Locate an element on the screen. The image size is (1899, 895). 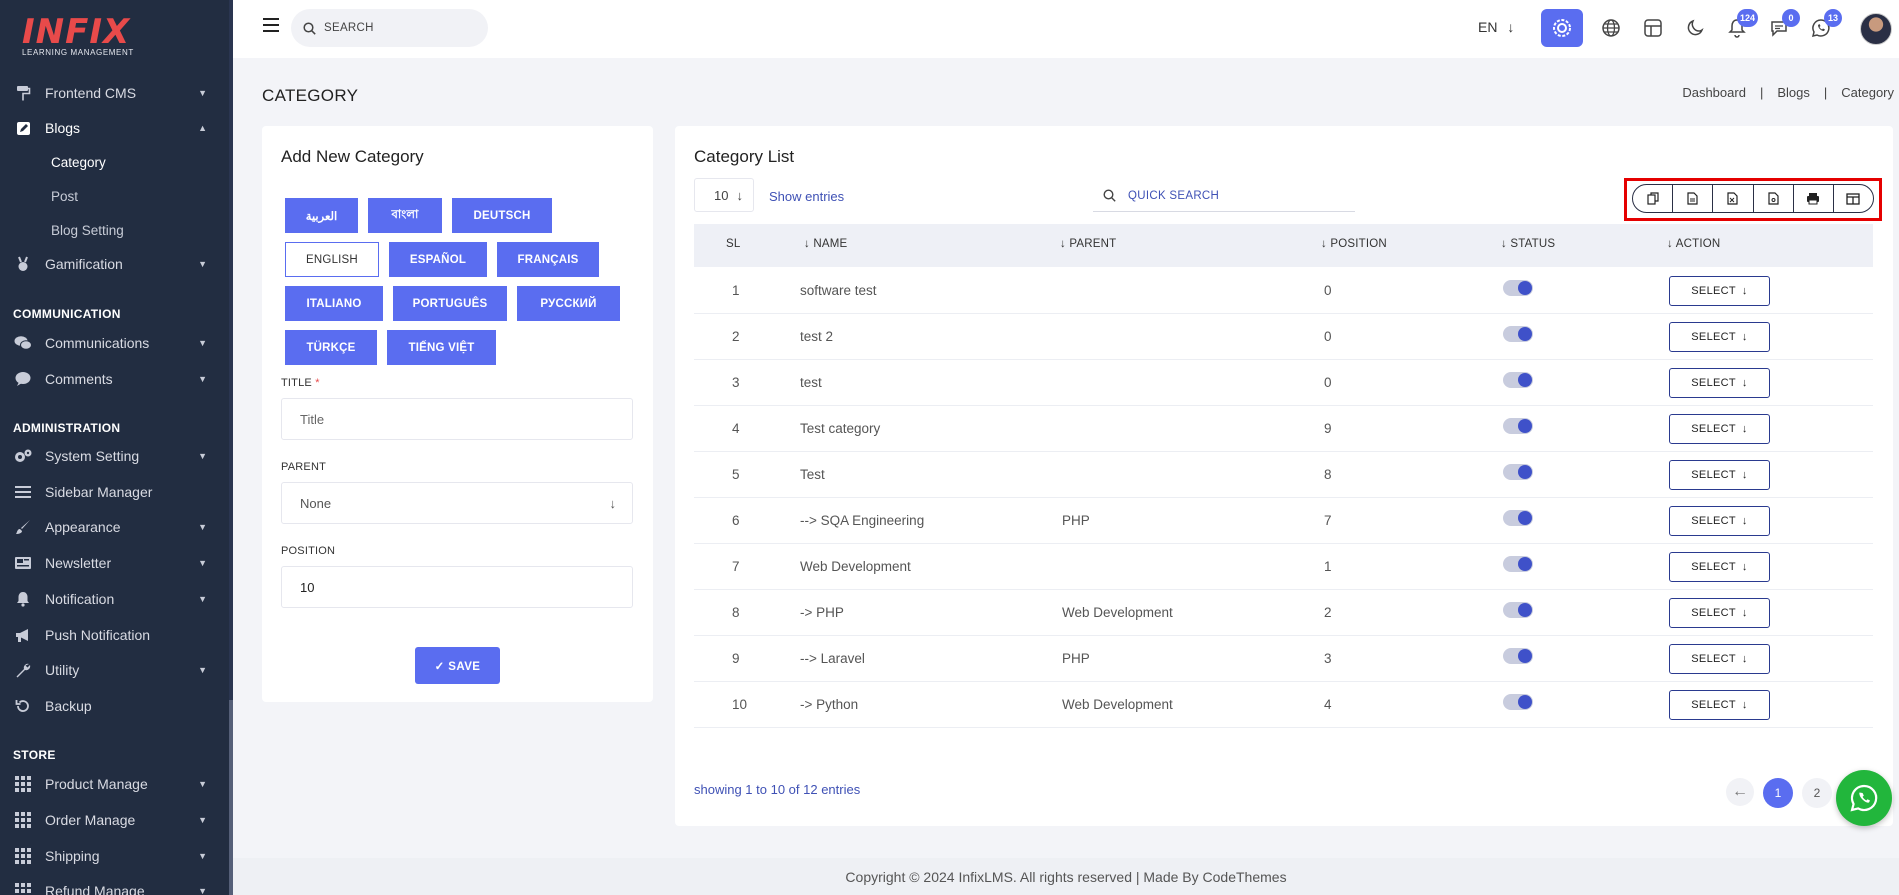
pagination-page-1: 1 is located at coordinates (1778, 793).